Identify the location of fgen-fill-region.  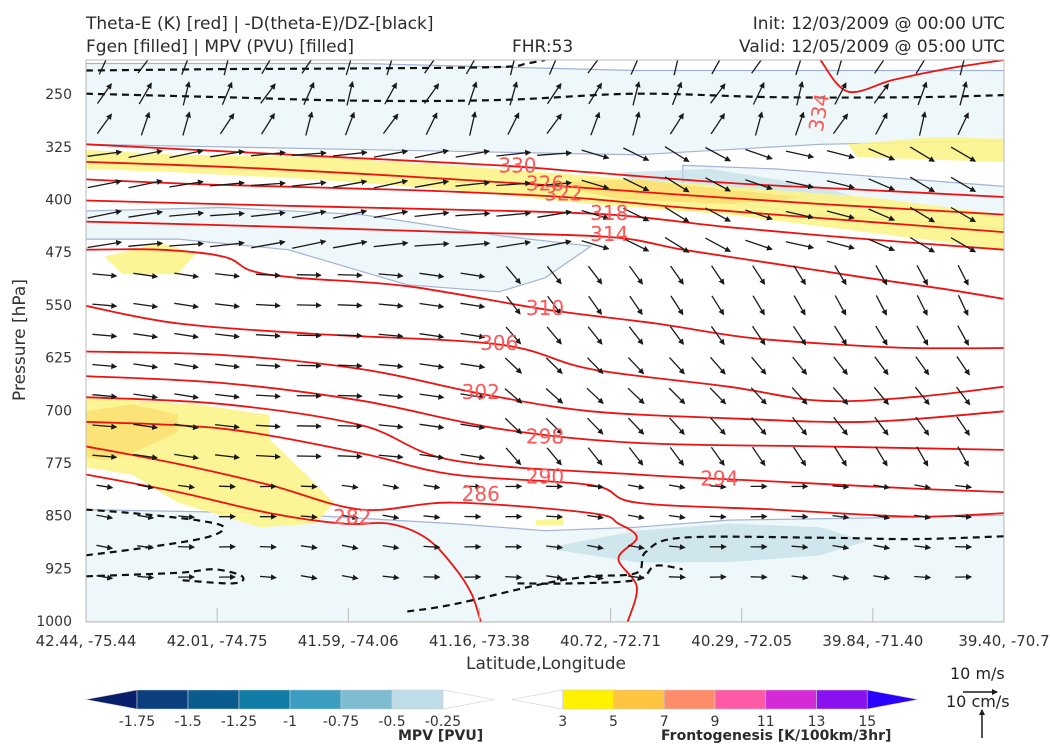
(210, 462).